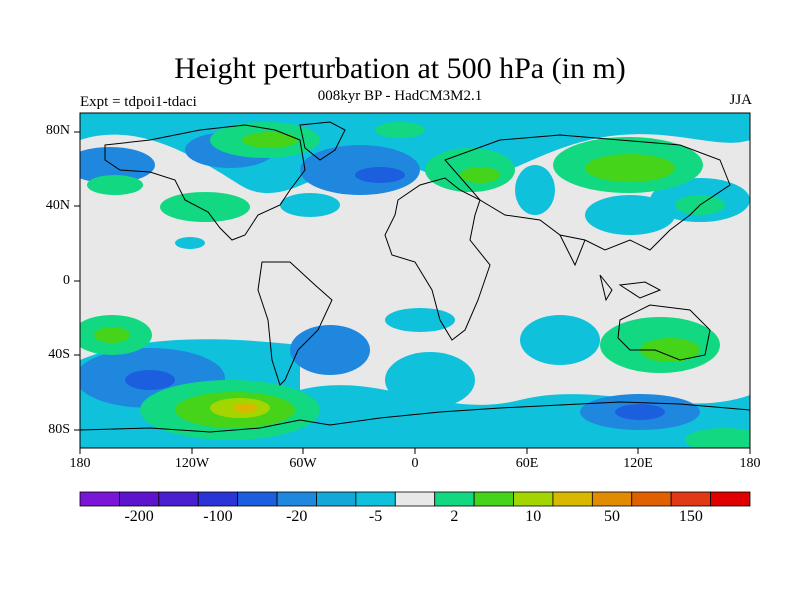  What do you see at coordinates (139, 516) in the screenshot?
I see `colorbar-label: -200` at bounding box center [139, 516].